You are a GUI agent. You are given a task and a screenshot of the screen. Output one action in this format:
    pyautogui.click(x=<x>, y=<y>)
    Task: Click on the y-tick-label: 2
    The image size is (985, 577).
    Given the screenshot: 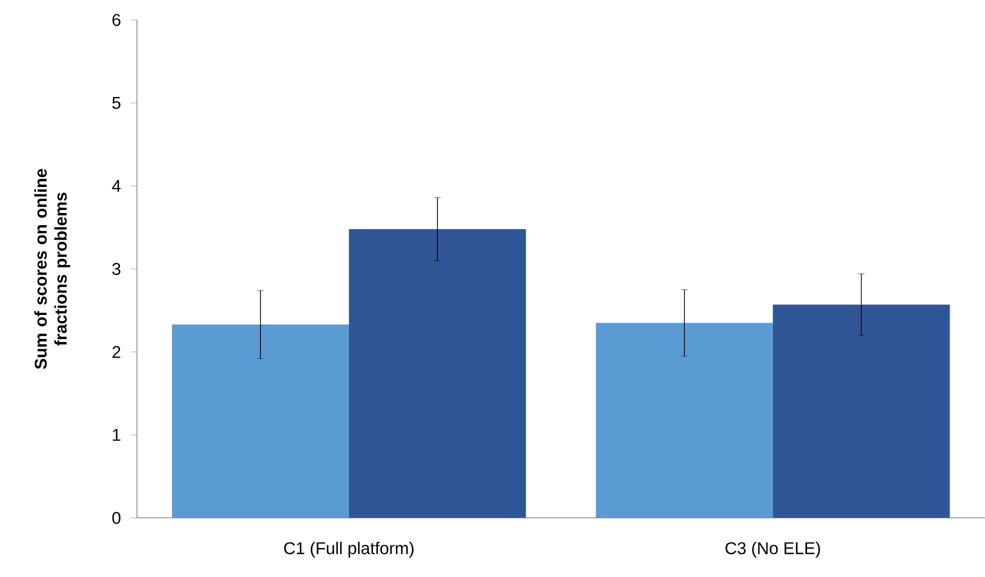 What is the action you would take?
    pyautogui.click(x=116, y=352)
    